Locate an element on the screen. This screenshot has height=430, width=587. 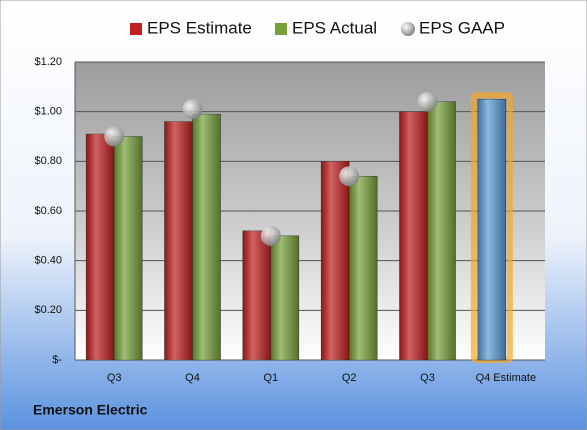
x-tick-label: Q4 Estimate is located at coordinates (506, 378).